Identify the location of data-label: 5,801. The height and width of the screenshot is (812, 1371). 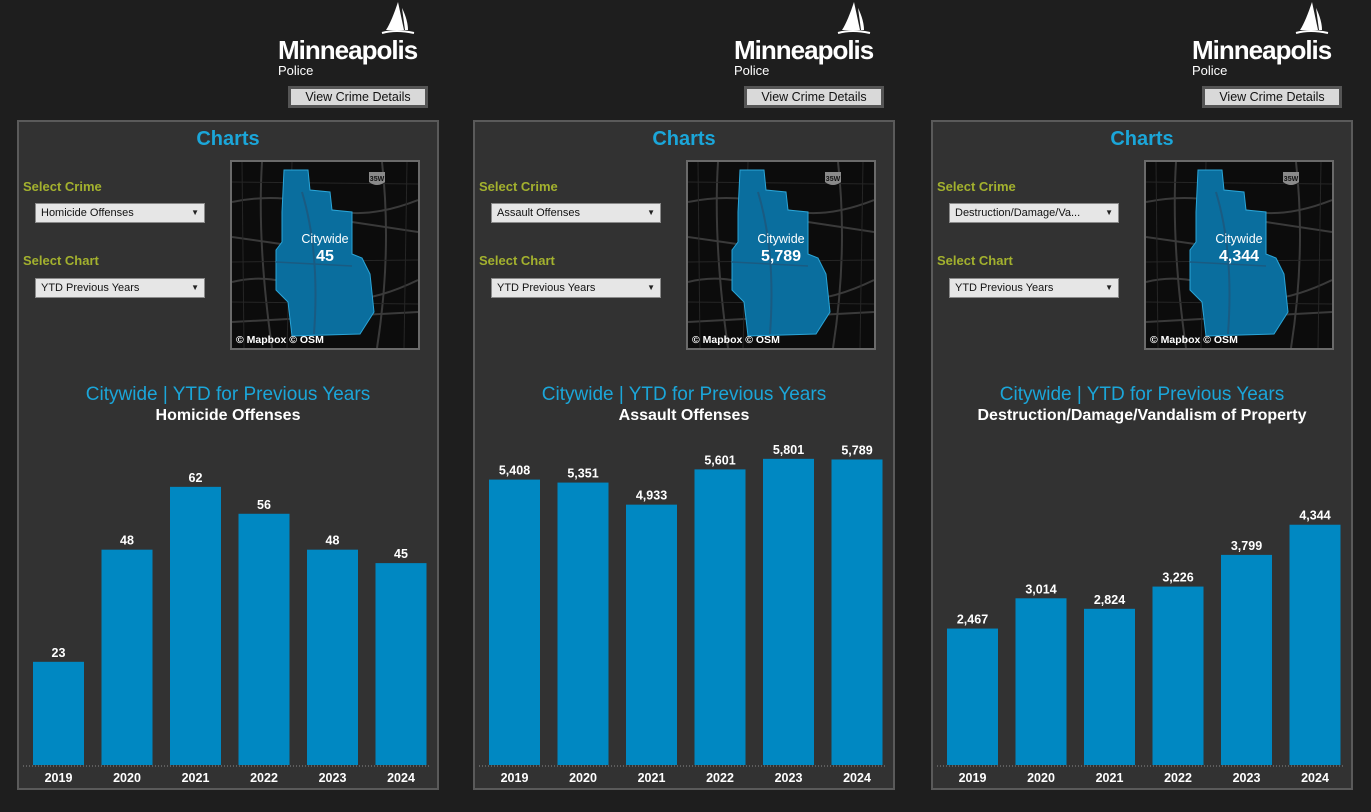
(788, 450).